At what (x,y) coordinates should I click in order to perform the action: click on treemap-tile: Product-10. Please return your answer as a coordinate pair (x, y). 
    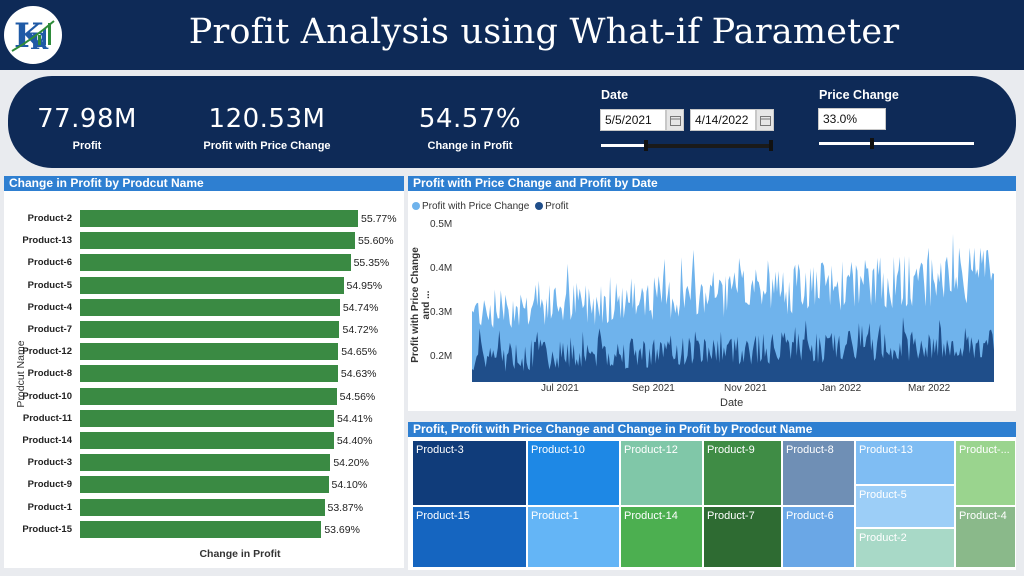
    Looking at the image, I should click on (573, 473).